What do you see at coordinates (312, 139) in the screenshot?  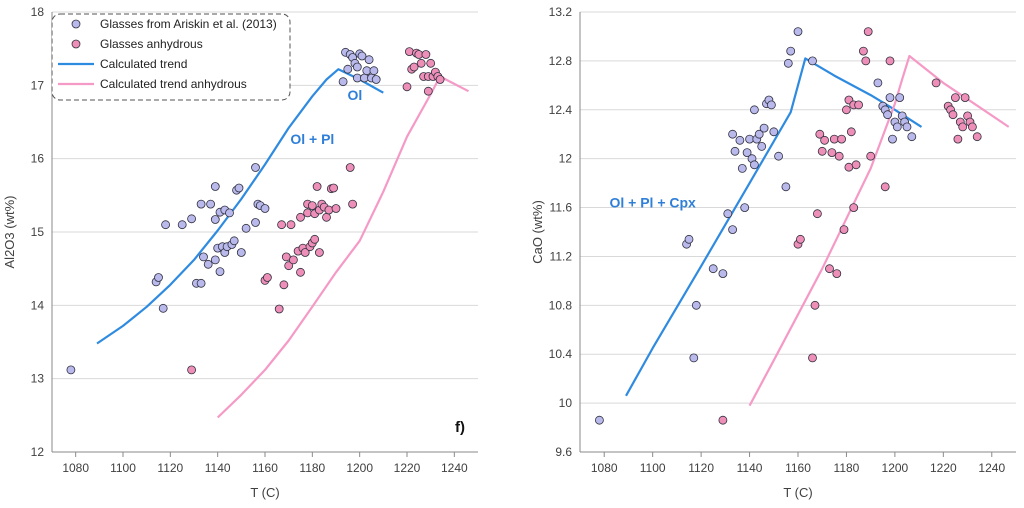 I see `region-annotation: Ol + Pl` at bounding box center [312, 139].